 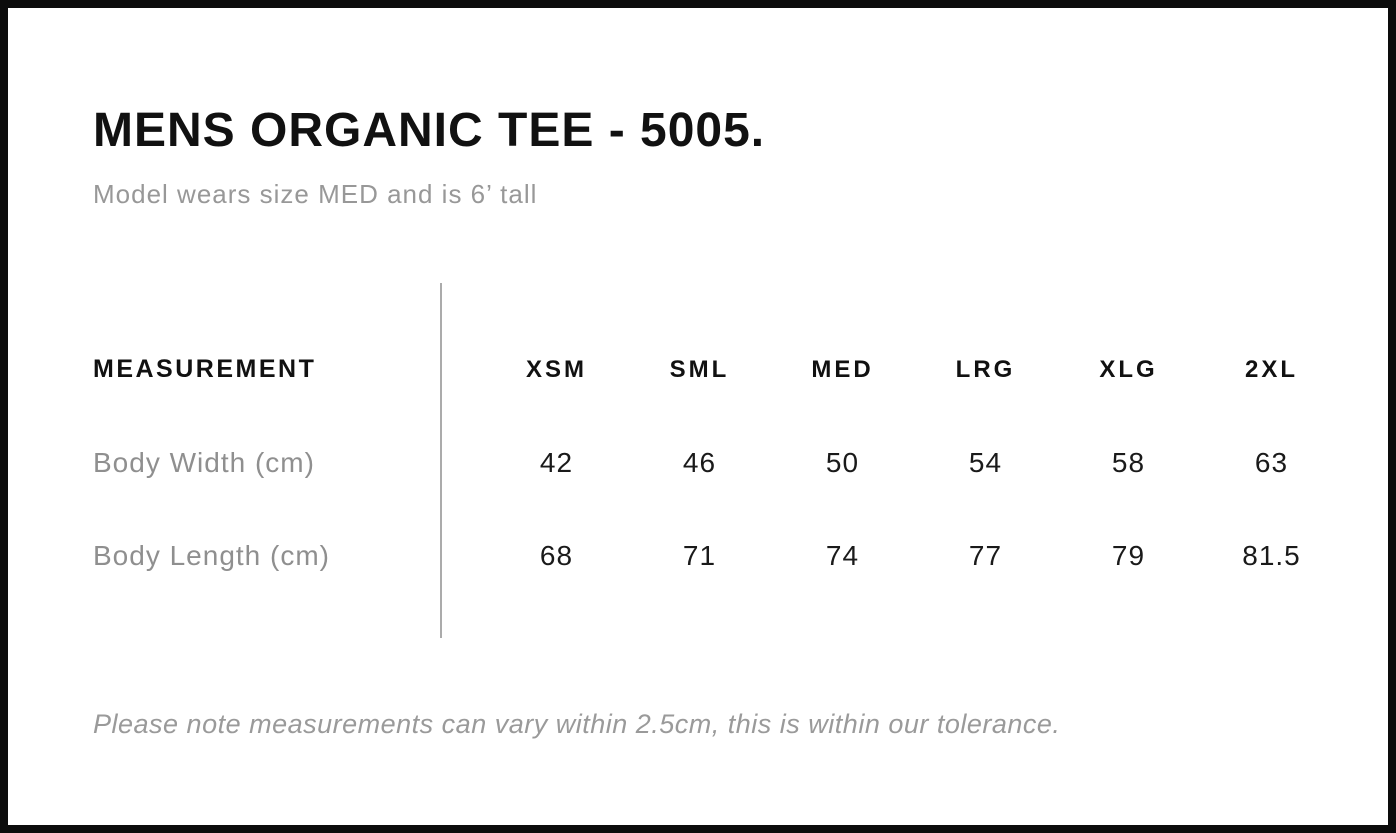 I want to click on body-width-med: 50, so click(x=842, y=462).